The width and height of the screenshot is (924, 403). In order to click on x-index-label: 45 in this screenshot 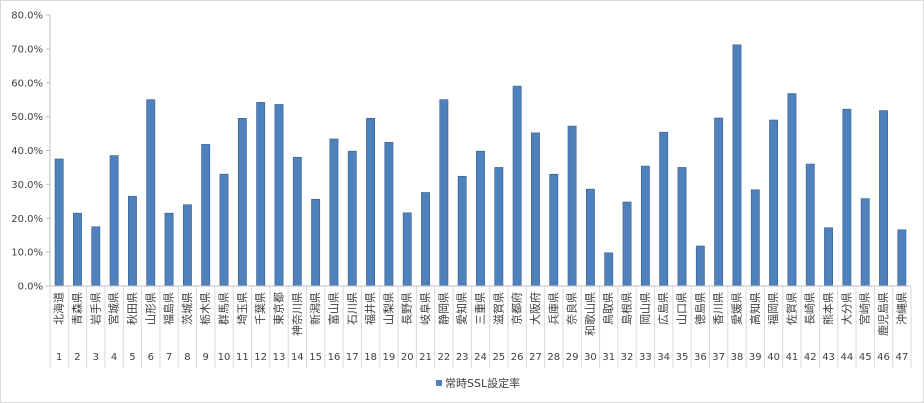, I will do `click(865, 357)`.